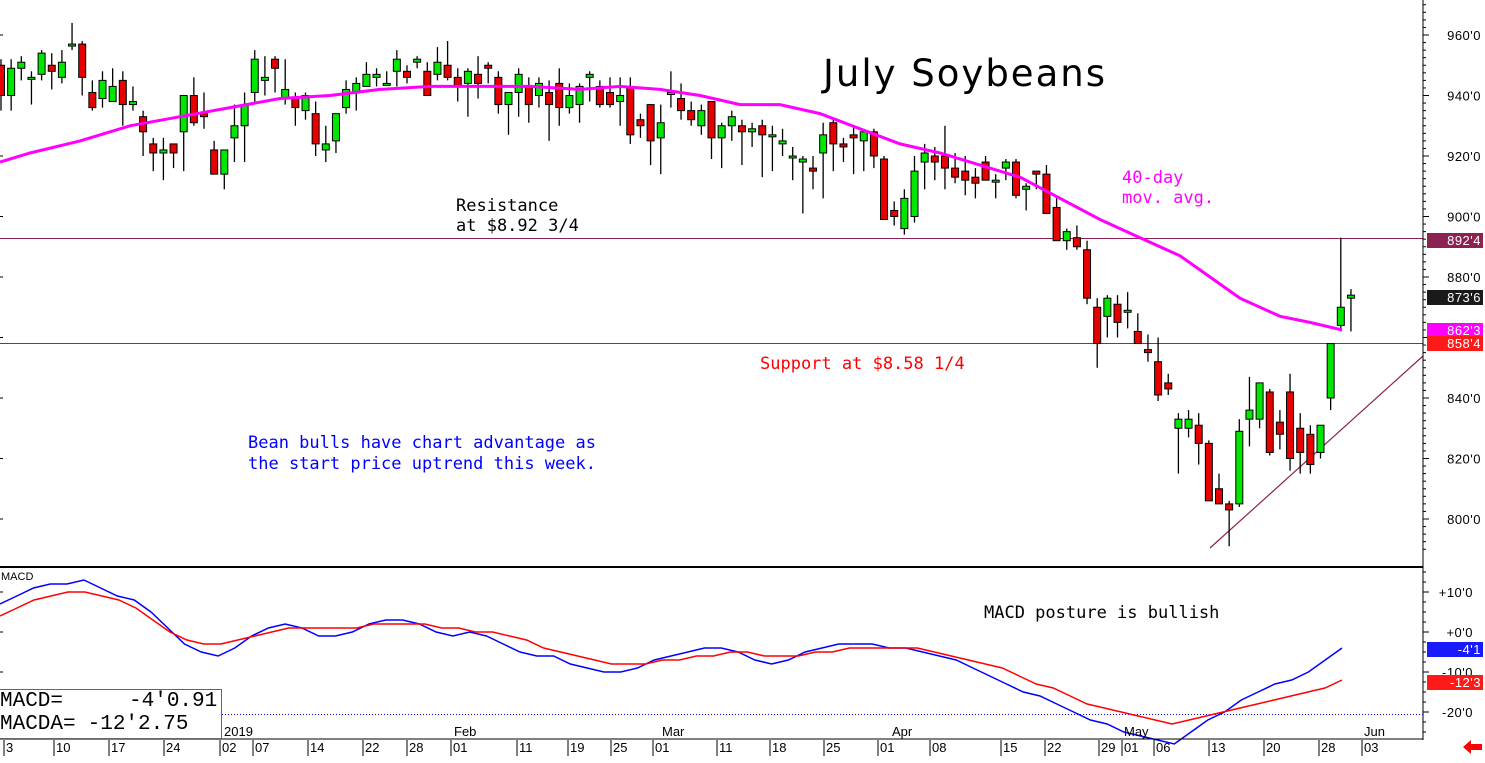 Image resolution: width=1485 pixels, height=763 pixels. Describe the element at coordinates (673, 731) in the screenshot. I see `month-label: Mar` at that location.